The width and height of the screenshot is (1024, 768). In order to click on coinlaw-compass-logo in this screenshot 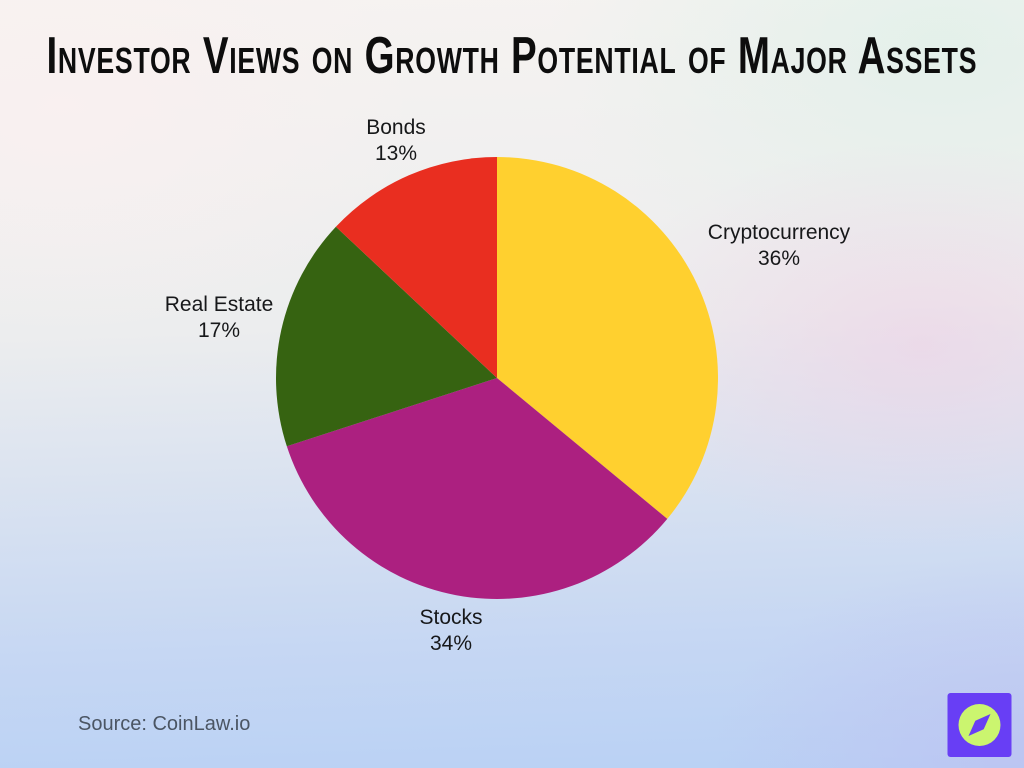, I will do `click(979, 725)`.